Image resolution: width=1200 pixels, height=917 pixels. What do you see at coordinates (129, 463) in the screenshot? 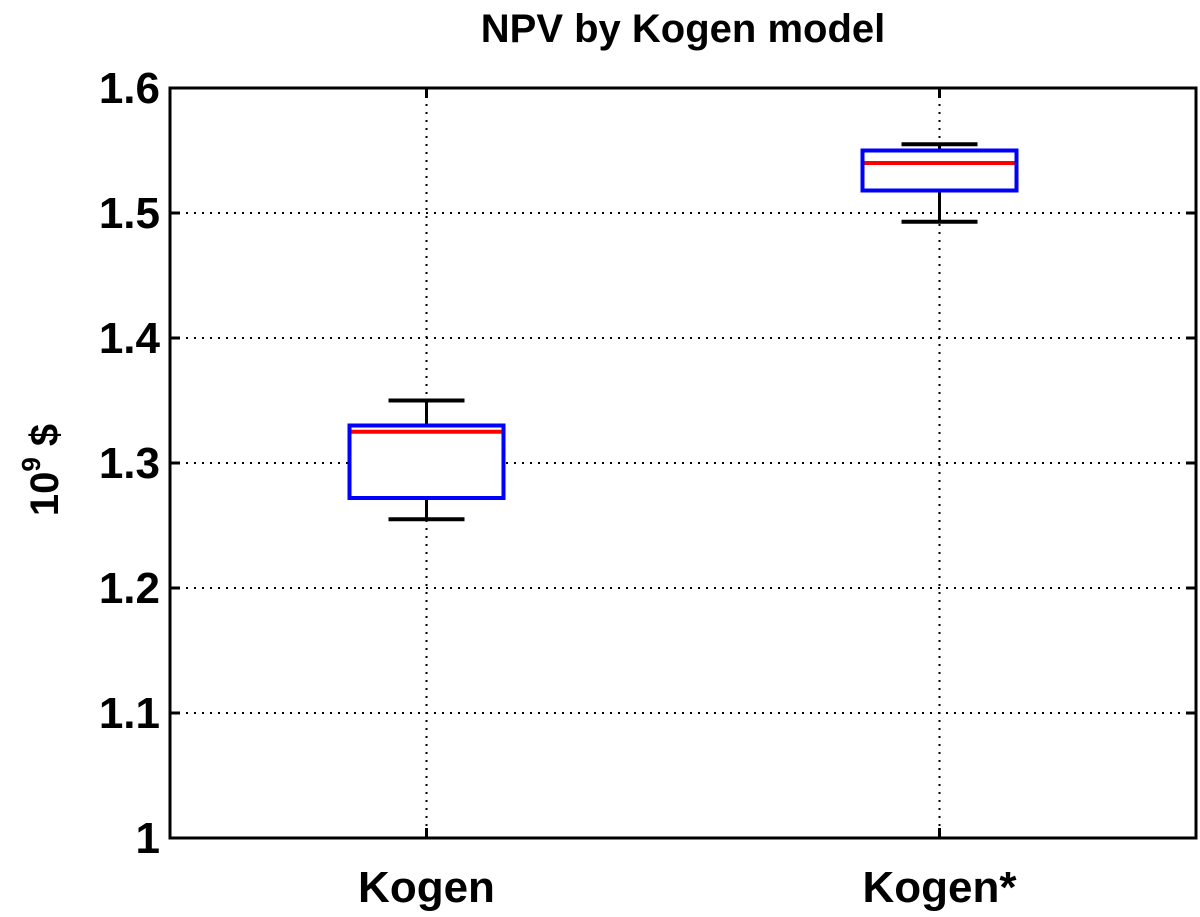
I see `y-tick-label: 1.3` at bounding box center [129, 463].